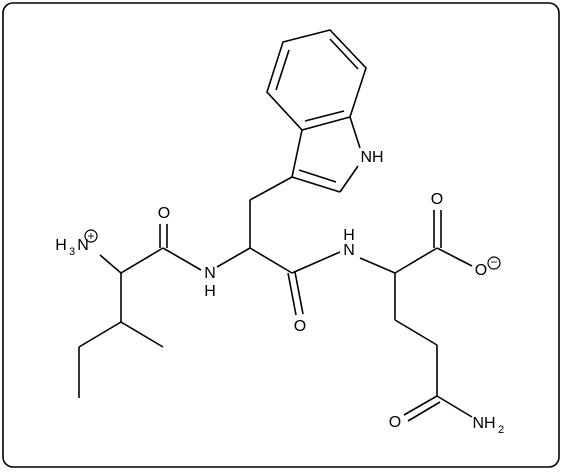 The width and height of the screenshot is (564, 476). I want to click on charge: +, so click(90, 236).